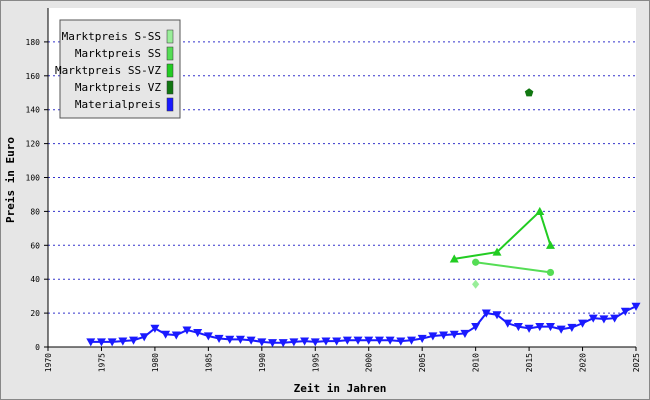 Image resolution: width=650 pixels, height=400 pixels. Describe the element at coordinates (33, 42) in the screenshot. I see `y-tick-label: 180` at that location.